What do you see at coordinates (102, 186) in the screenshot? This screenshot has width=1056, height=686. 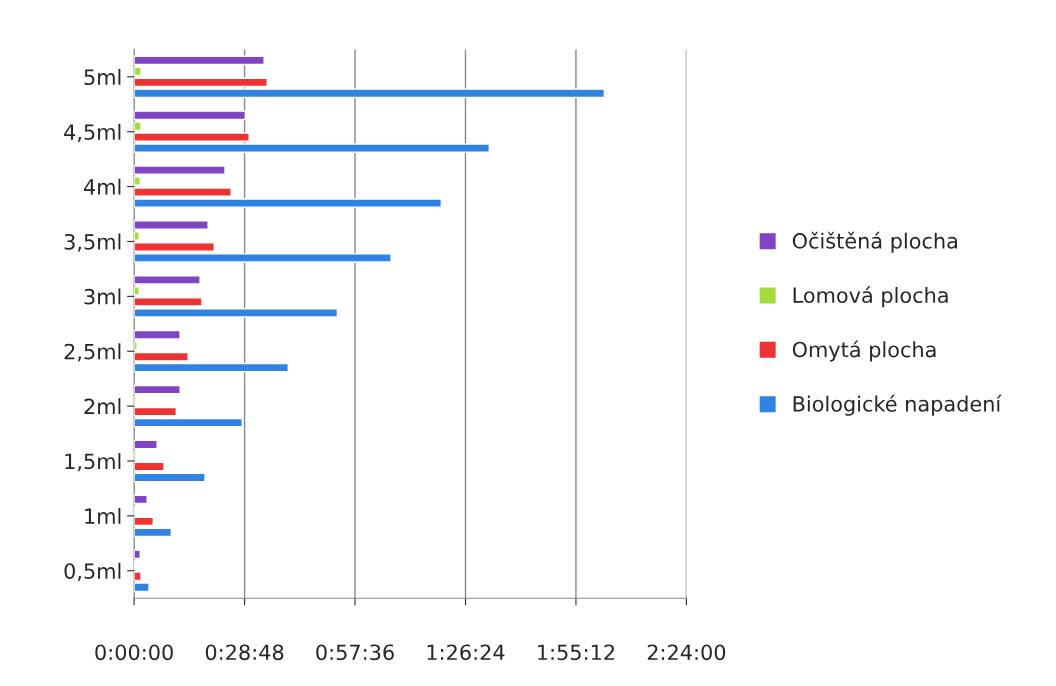 I see `y-tick-label: 4ml` at bounding box center [102, 186].